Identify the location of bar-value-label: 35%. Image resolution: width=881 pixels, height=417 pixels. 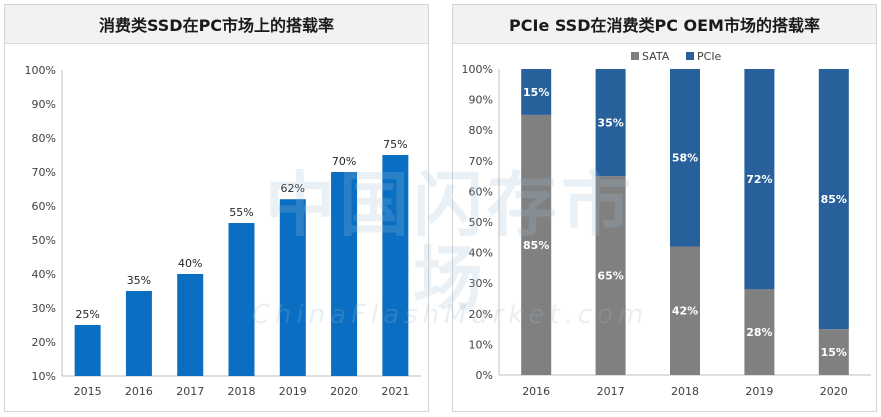
(139, 280).